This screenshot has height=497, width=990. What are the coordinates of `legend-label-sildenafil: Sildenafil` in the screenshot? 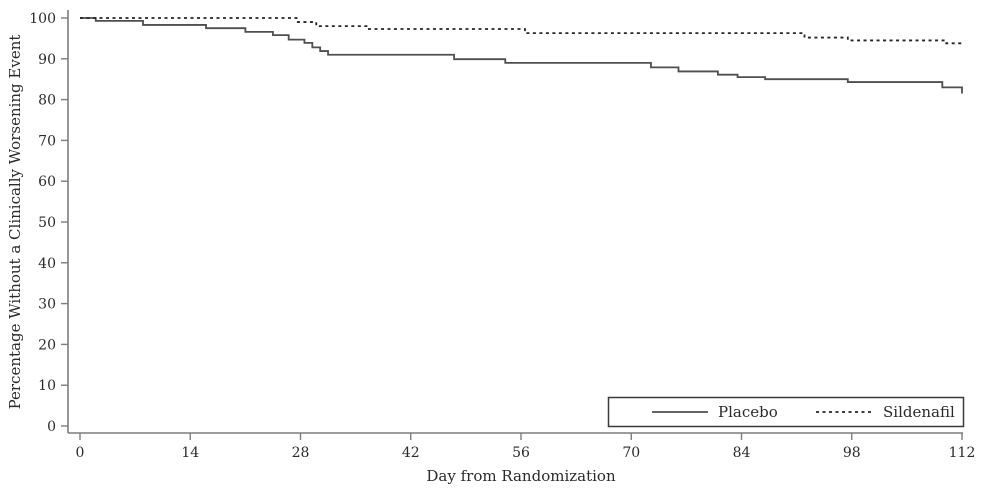 It's located at (919, 412).